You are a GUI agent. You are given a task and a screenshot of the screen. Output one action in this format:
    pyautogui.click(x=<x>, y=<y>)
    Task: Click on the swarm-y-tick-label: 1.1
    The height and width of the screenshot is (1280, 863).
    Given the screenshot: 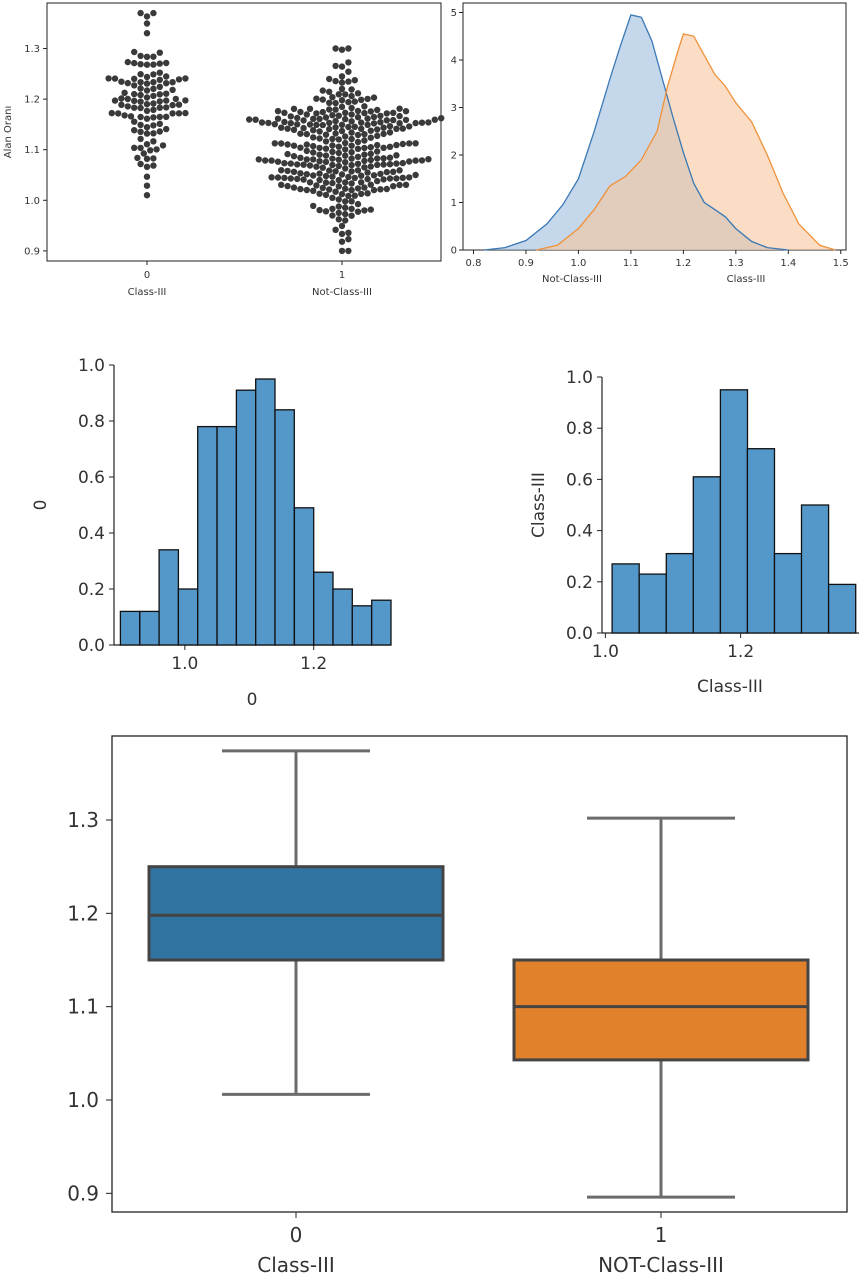 What is the action you would take?
    pyautogui.click(x=32, y=150)
    